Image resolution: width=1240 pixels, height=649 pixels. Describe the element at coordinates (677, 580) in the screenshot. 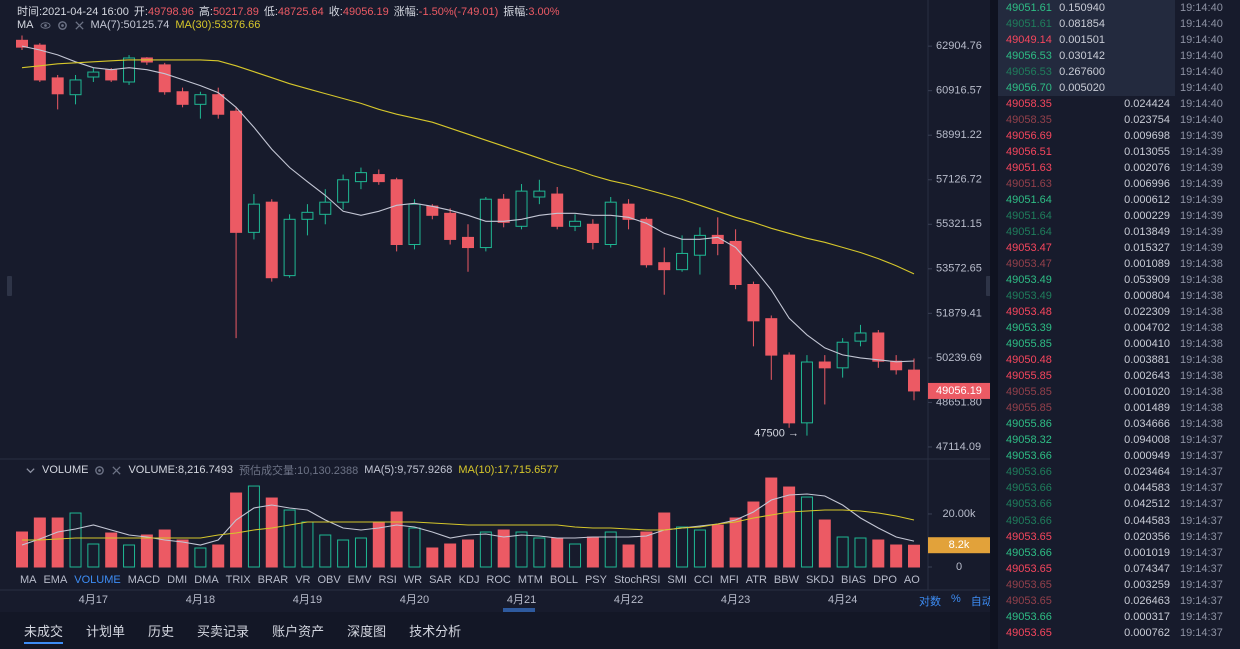

I see `indicator-tab: SMI` at that location.